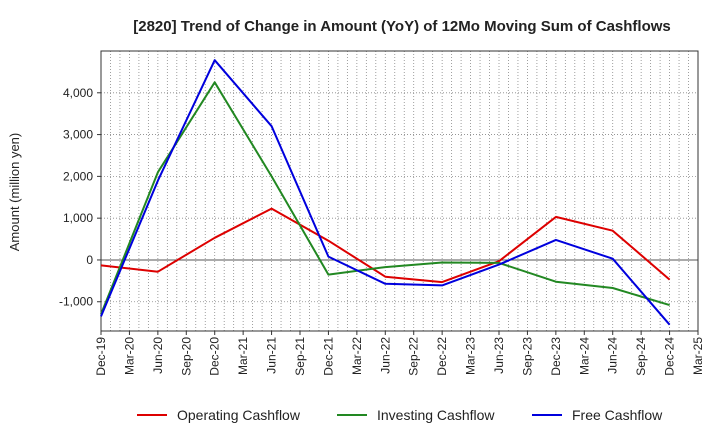 This screenshot has width=720, height=440. What do you see at coordinates (215, 356) in the screenshot?
I see `x-tick-label: Dec-20` at bounding box center [215, 356].